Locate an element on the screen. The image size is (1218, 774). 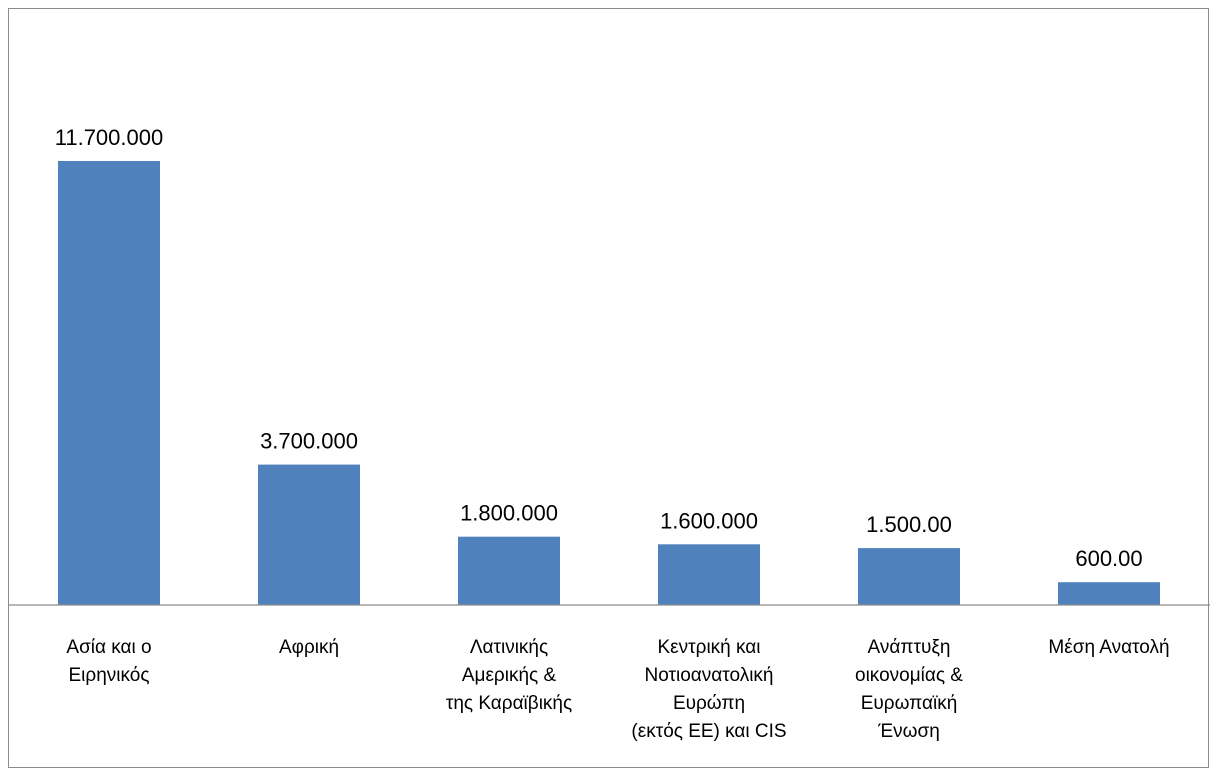
category-label-1: Ασία και ο Ειρηνικός is located at coordinates (108, 661).